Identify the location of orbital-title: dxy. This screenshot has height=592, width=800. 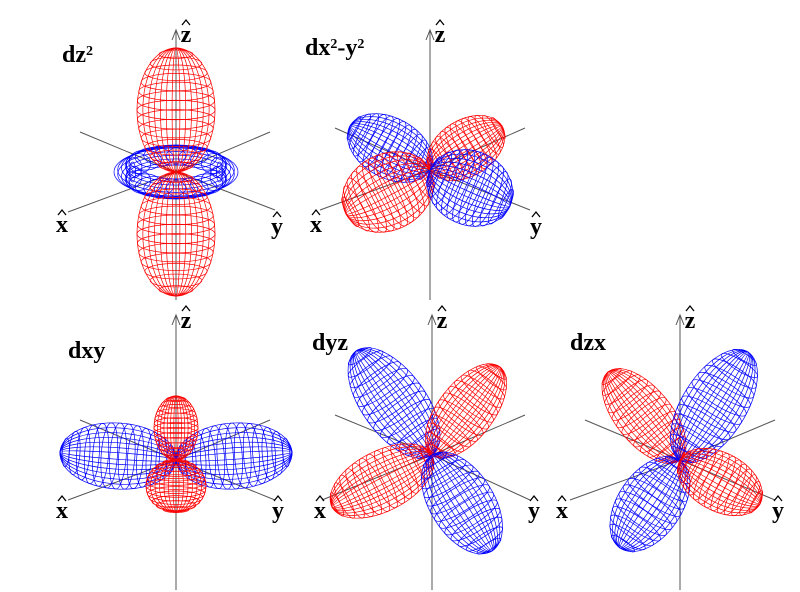
(86, 351).